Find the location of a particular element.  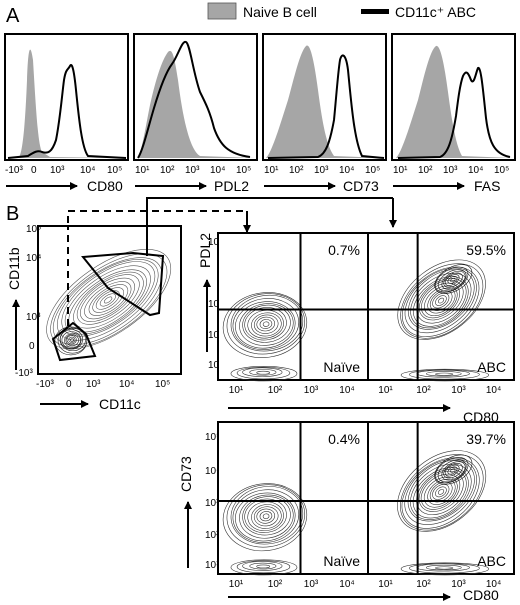

hist-pdl2-tick: 10⁴ is located at coordinates (217, 170).